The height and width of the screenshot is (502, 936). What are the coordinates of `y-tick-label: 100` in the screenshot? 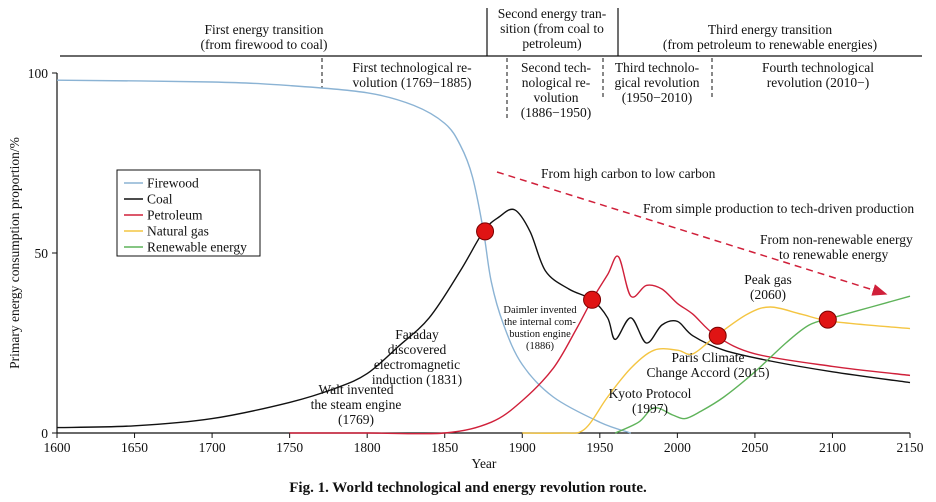 It's located at (38, 73).